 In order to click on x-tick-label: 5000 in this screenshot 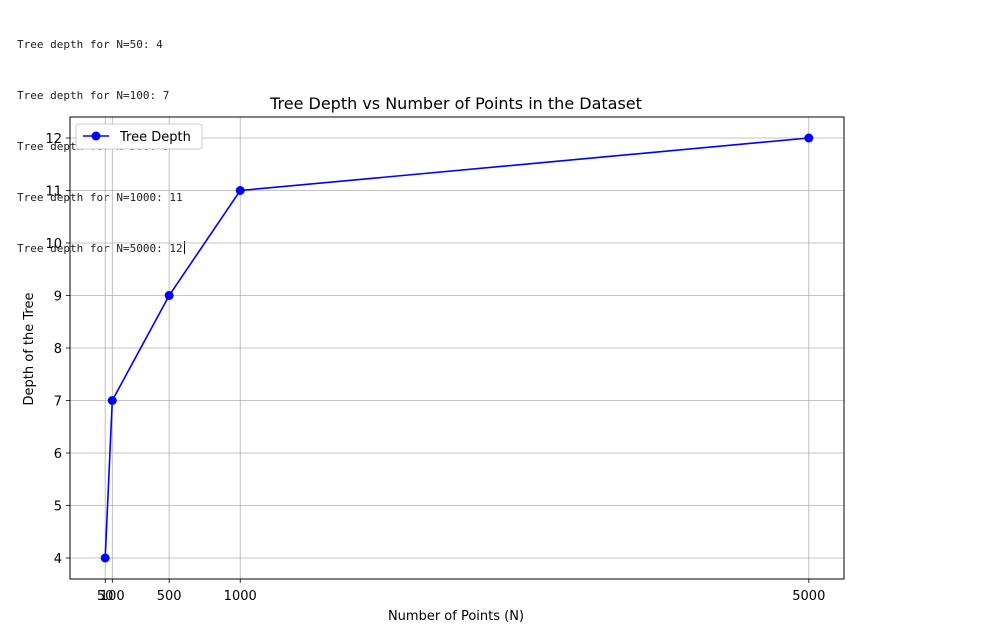, I will do `click(808, 596)`.